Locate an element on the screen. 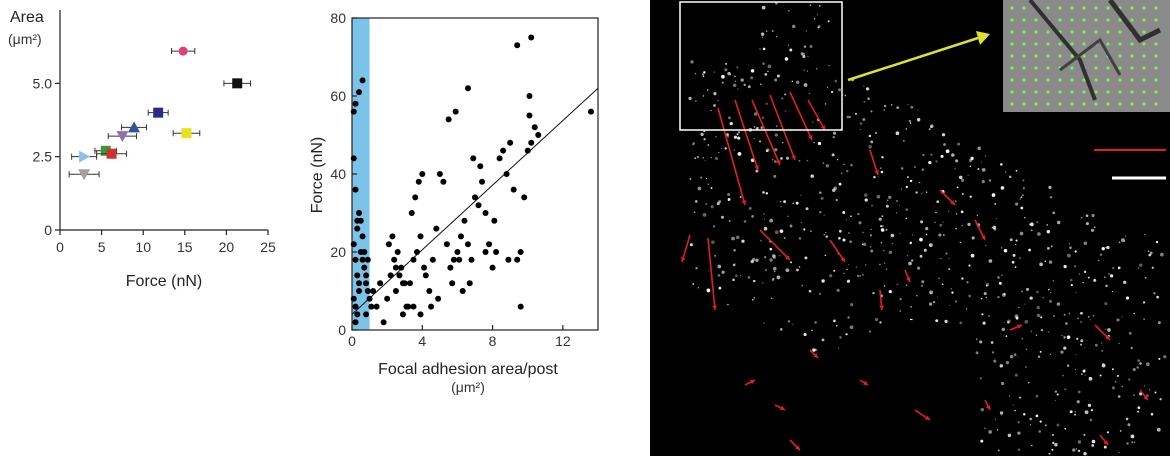 The image size is (1170, 456). x-tick-label: 5 is located at coordinates (102, 247).